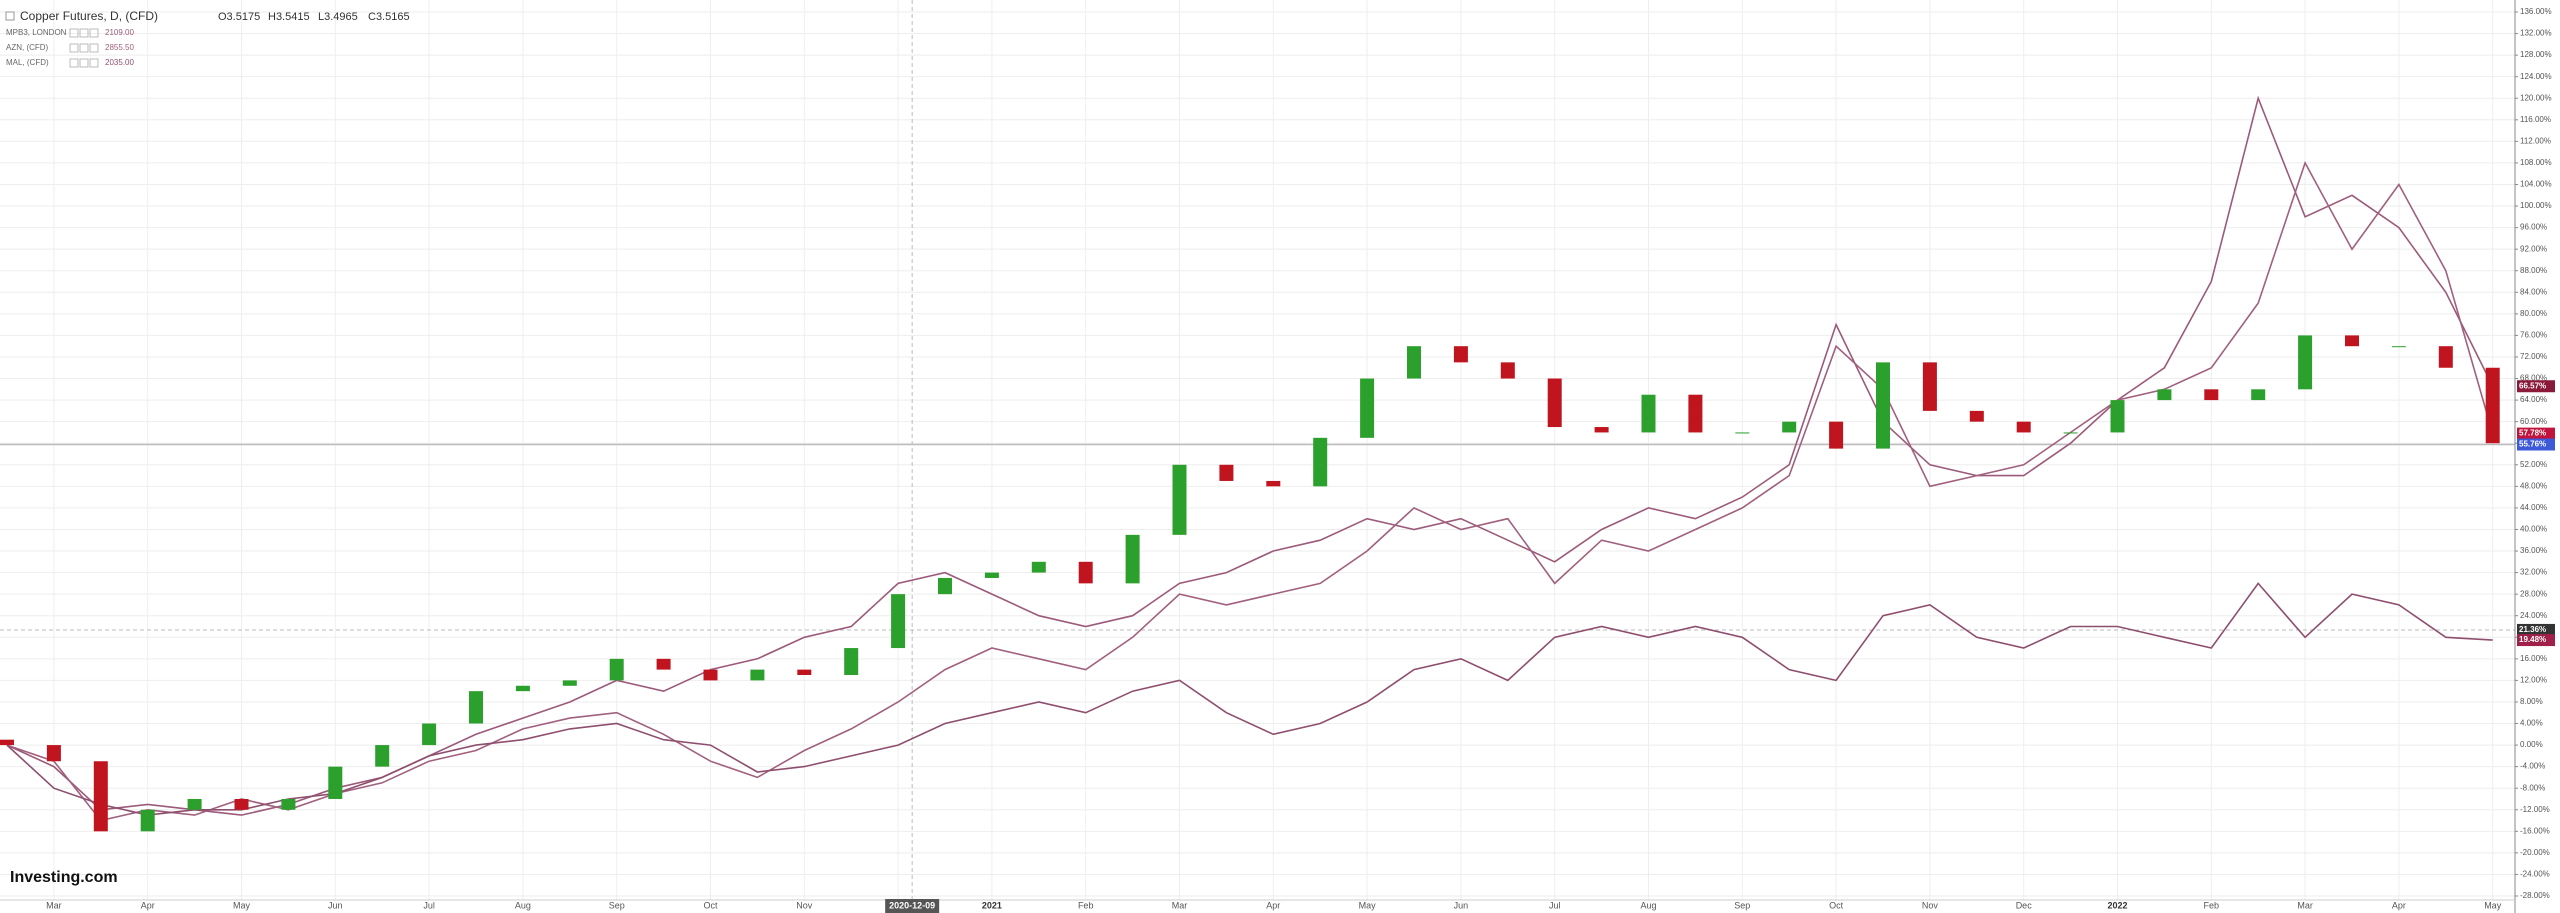  I want to click on price-badge-label: 66.57%, so click(2532, 385).